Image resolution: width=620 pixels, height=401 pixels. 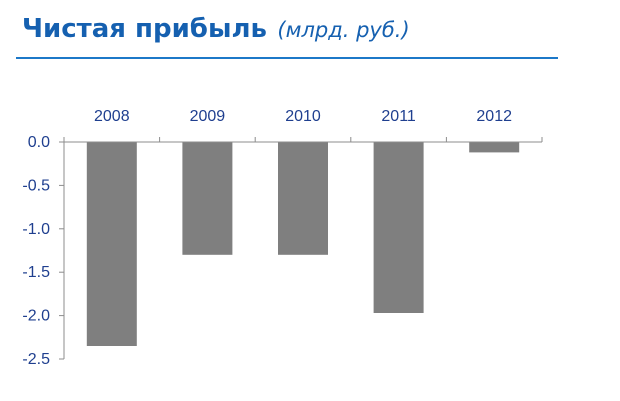 I want to click on bar-2012, so click(x=494, y=147).